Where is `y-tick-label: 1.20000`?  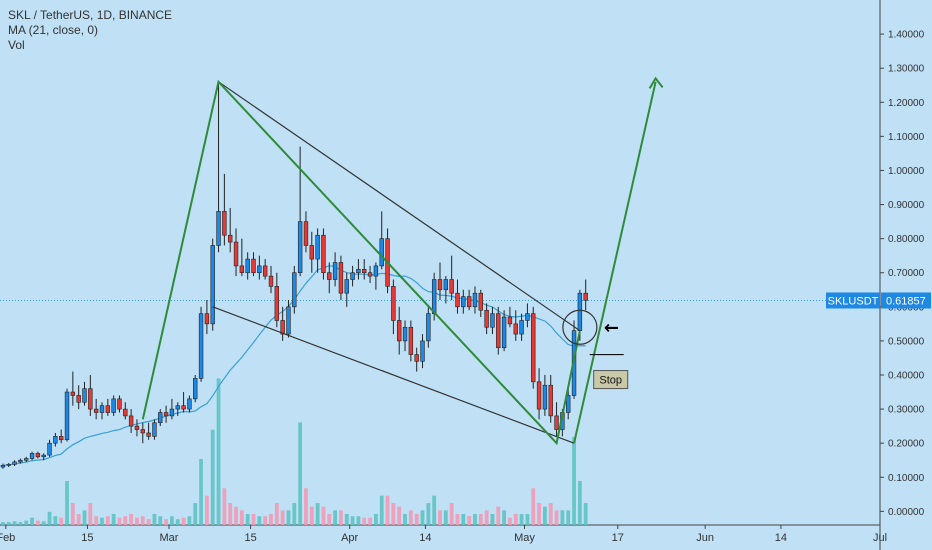
y-tick-label: 1.20000 is located at coordinates (906, 103).